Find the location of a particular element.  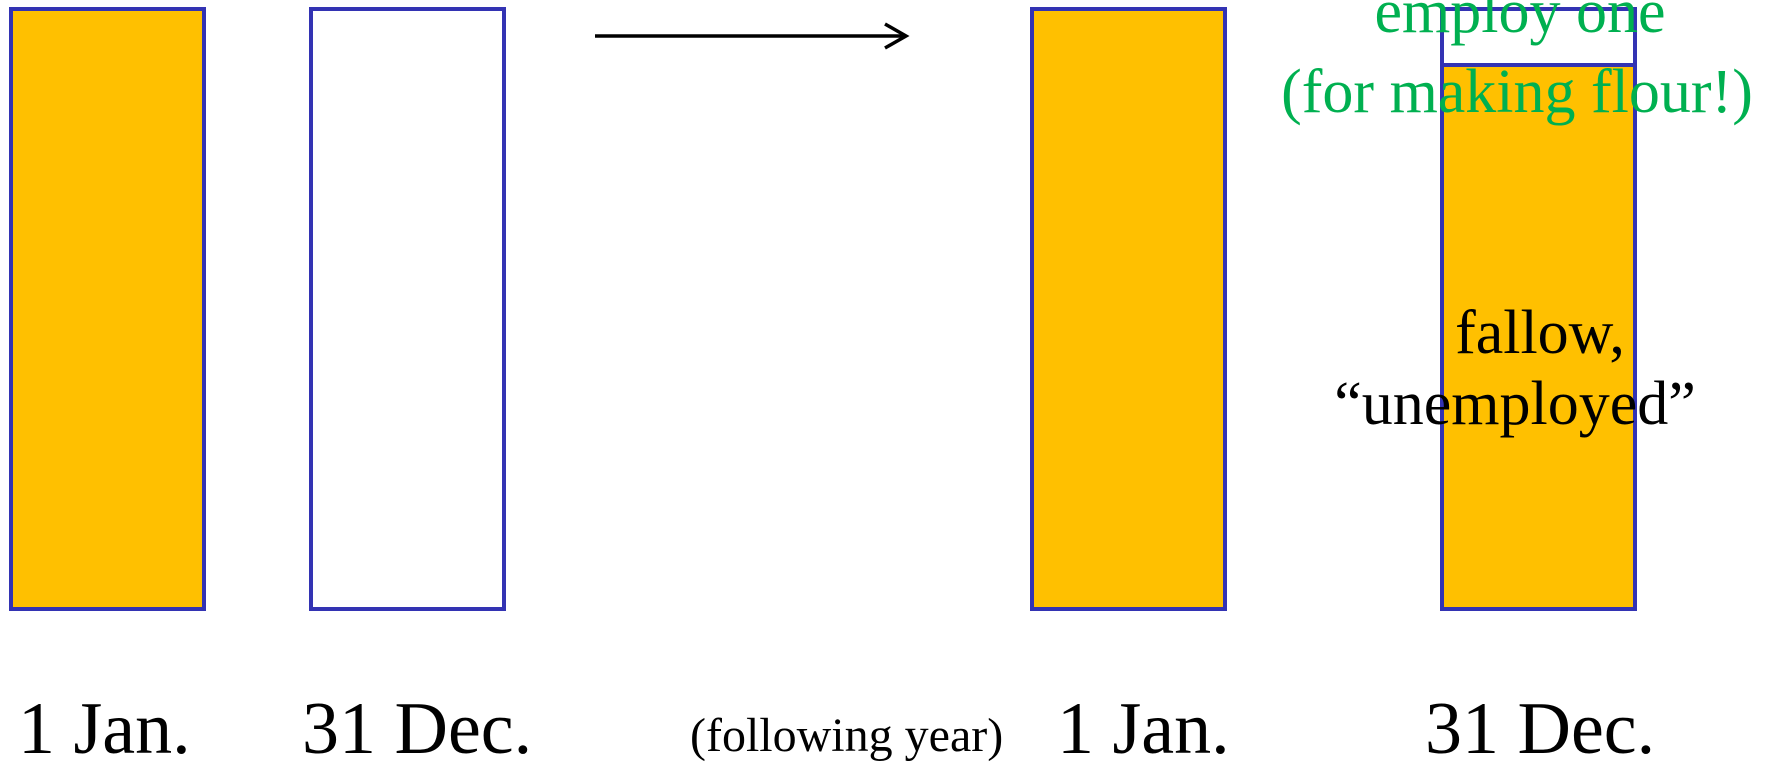

bar-1-jan-year1 is located at coordinates (107, 309).